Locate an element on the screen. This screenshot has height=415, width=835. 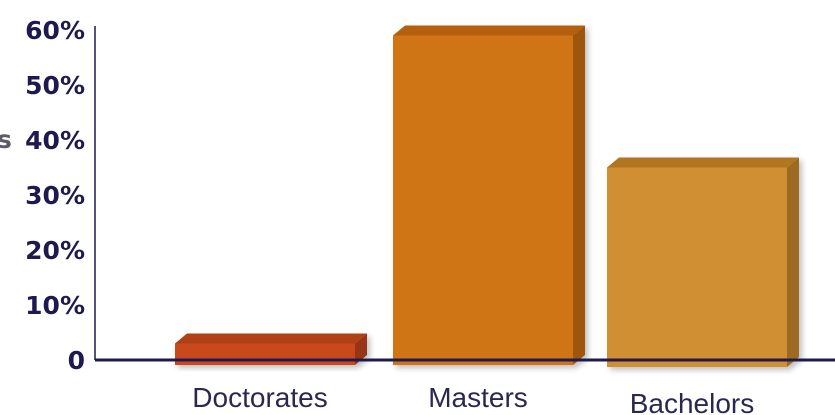
x-tick-label: Bachelors is located at coordinates (692, 401).